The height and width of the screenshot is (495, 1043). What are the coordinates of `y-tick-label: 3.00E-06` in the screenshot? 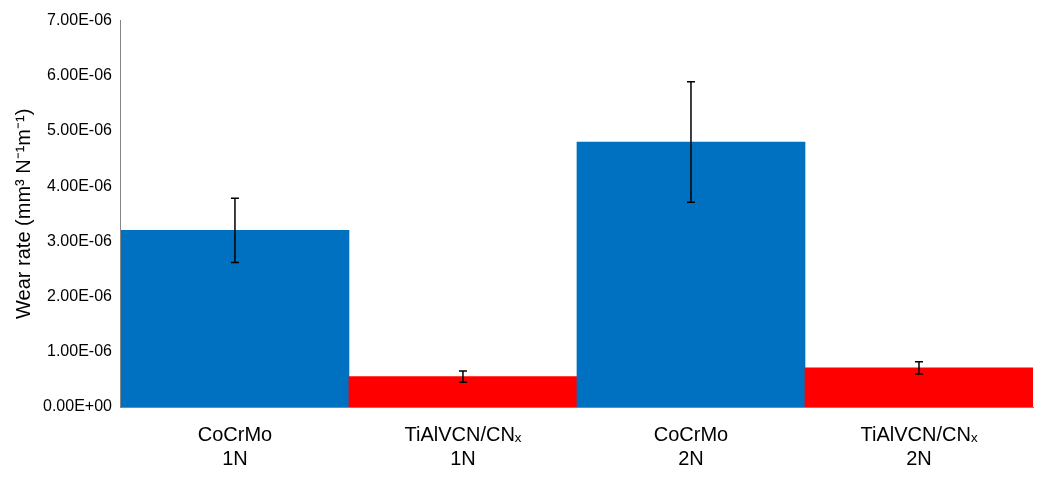 It's located at (80, 240).